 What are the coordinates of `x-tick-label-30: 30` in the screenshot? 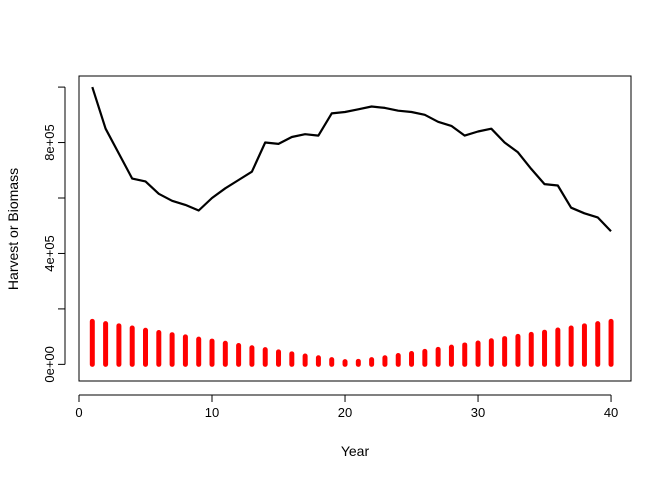 It's located at (478, 412).